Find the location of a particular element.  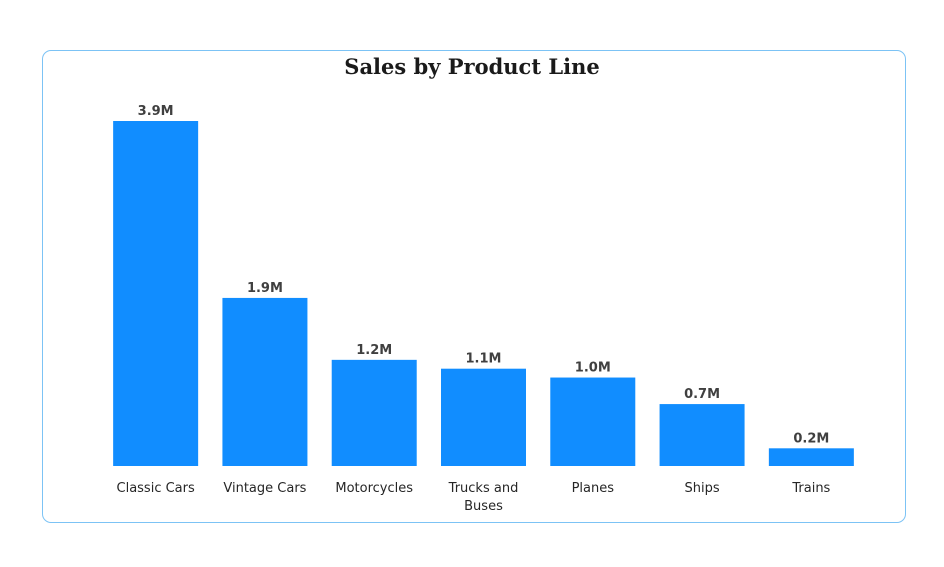

bar-ships is located at coordinates (702, 435).